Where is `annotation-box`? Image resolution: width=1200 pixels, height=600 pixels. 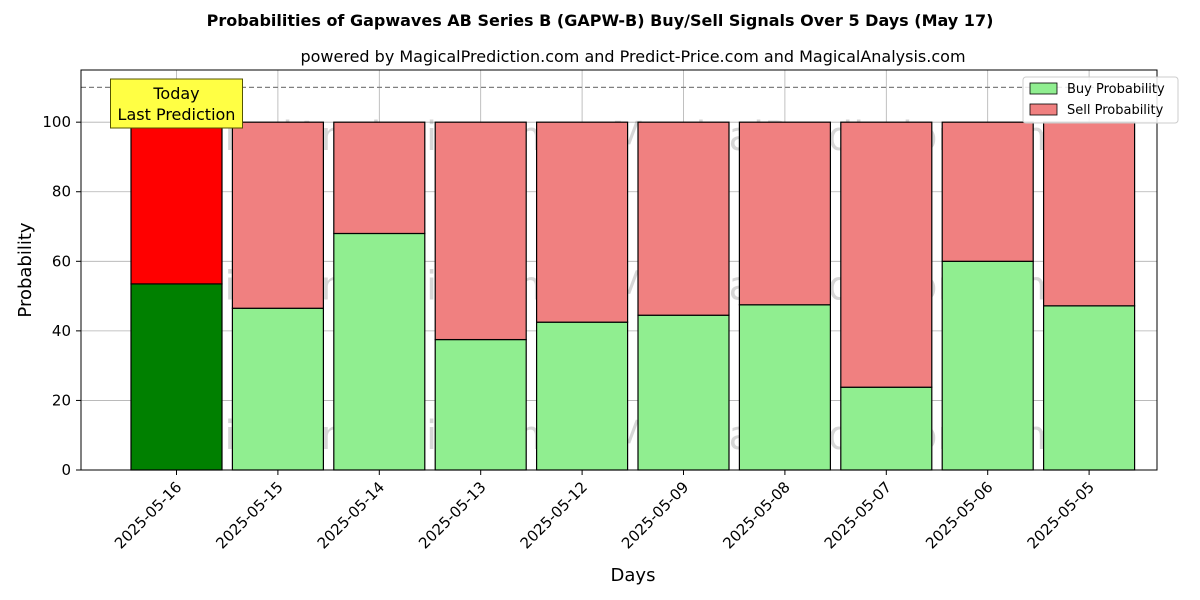 annotation-box is located at coordinates (176, 103).